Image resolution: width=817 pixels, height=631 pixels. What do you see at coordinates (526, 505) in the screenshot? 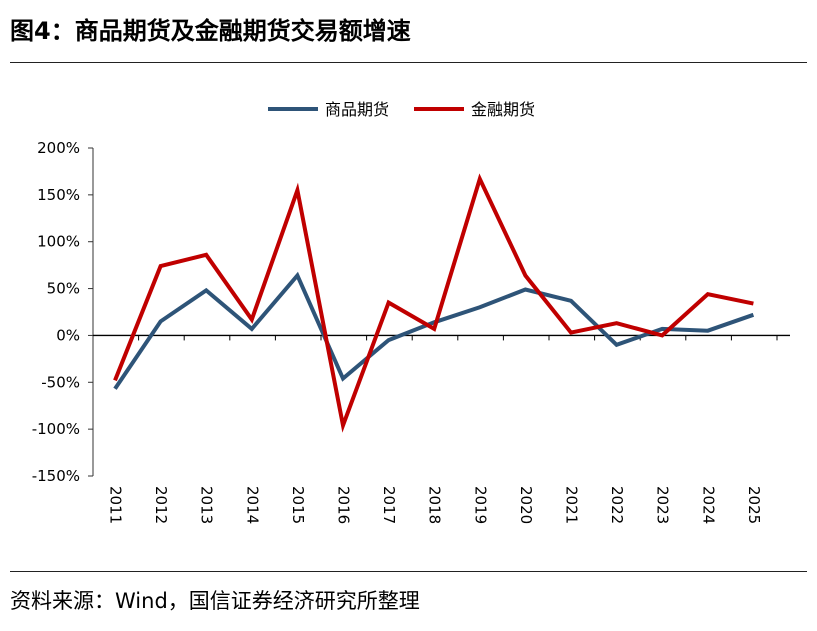
I see `x-tick-label: 2020` at bounding box center [526, 505].